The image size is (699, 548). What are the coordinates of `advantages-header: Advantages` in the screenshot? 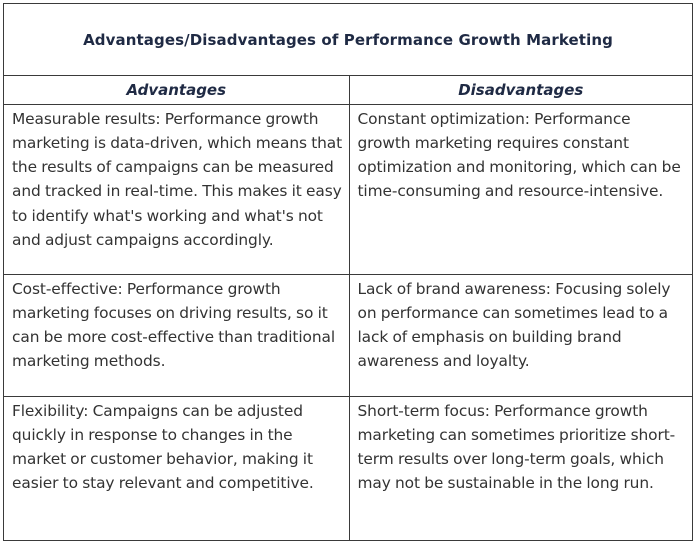 It's located at (177, 90).